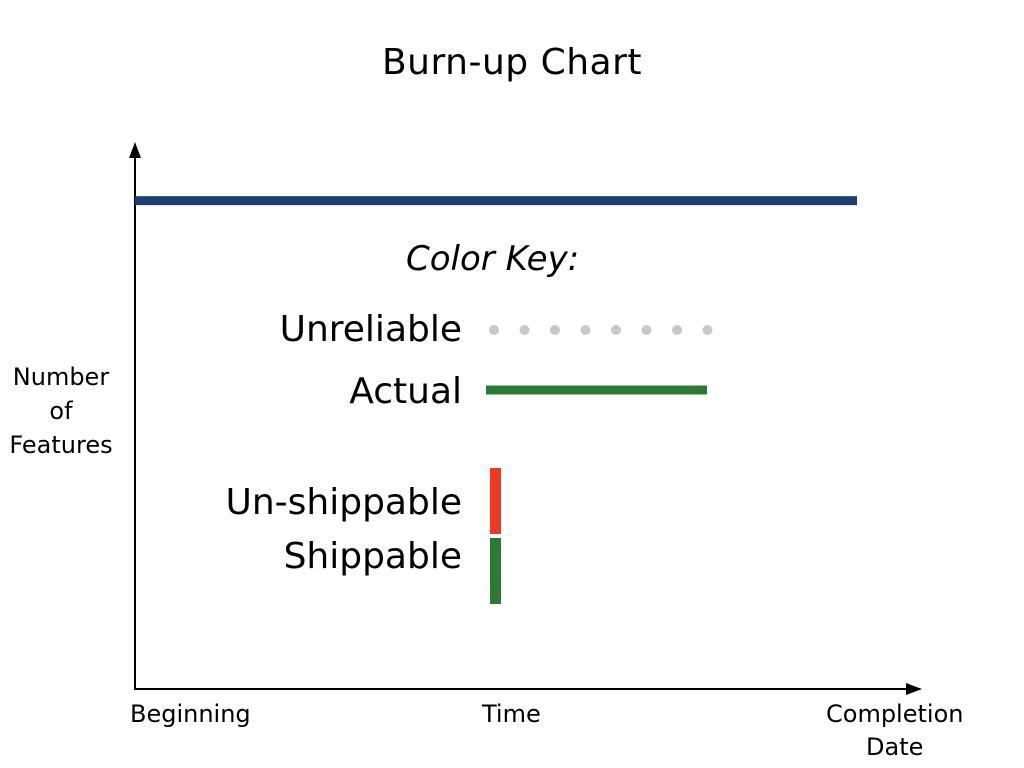 The width and height of the screenshot is (1024, 768). What do you see at coordinates (190, 714) in the screenshot?
I see `x-tick-label-beginning: Beginning` at bounding box center [190, 714].